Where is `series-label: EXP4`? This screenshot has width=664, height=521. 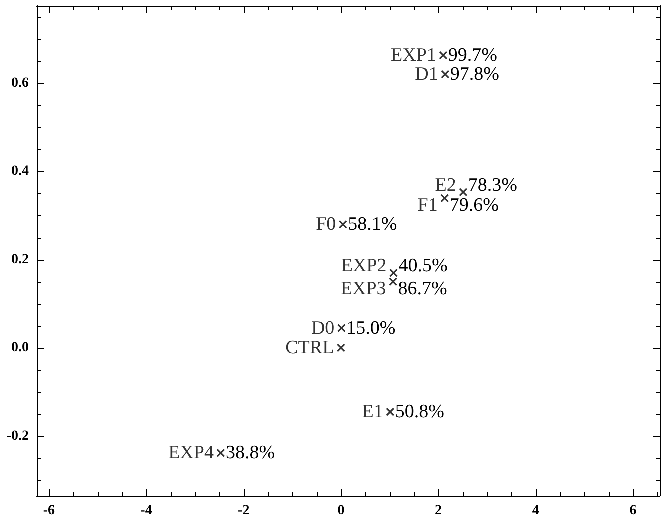
series-label: EXP4 is located at coordinates (191, 453).